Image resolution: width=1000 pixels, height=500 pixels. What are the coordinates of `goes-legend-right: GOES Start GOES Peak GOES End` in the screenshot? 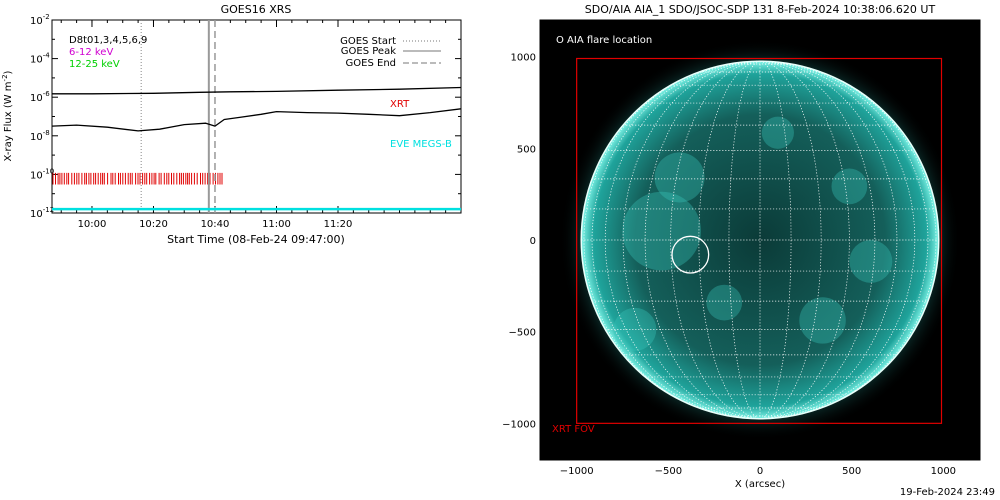 It's located at (390, 52).